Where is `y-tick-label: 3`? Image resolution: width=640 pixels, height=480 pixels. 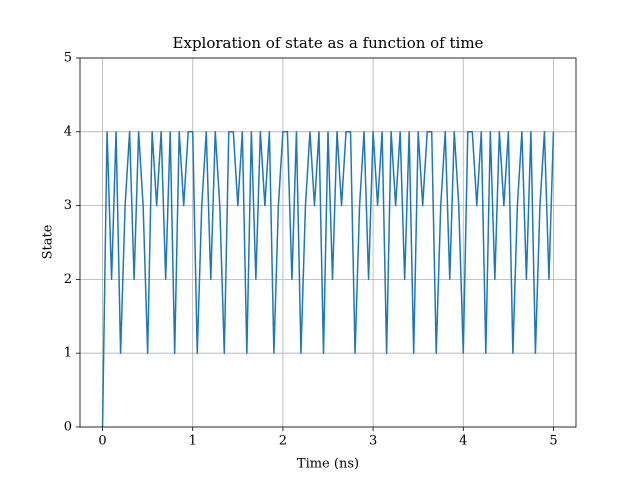
y-tick-label: 3 is located at coordinates (68, 205).